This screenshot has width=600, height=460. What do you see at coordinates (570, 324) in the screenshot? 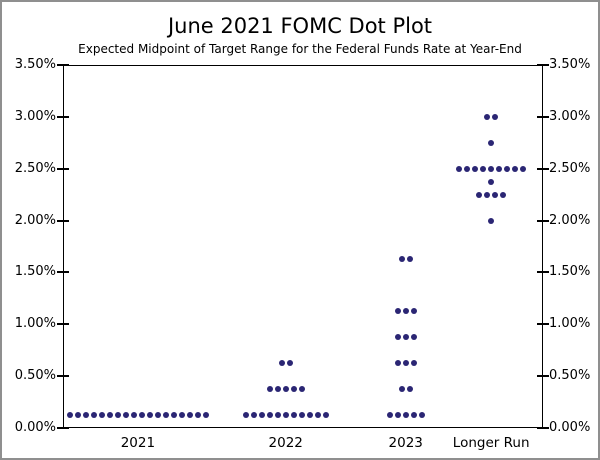
I see `y-tick-label-right: 1.00%` at bounding box center [570, 324].